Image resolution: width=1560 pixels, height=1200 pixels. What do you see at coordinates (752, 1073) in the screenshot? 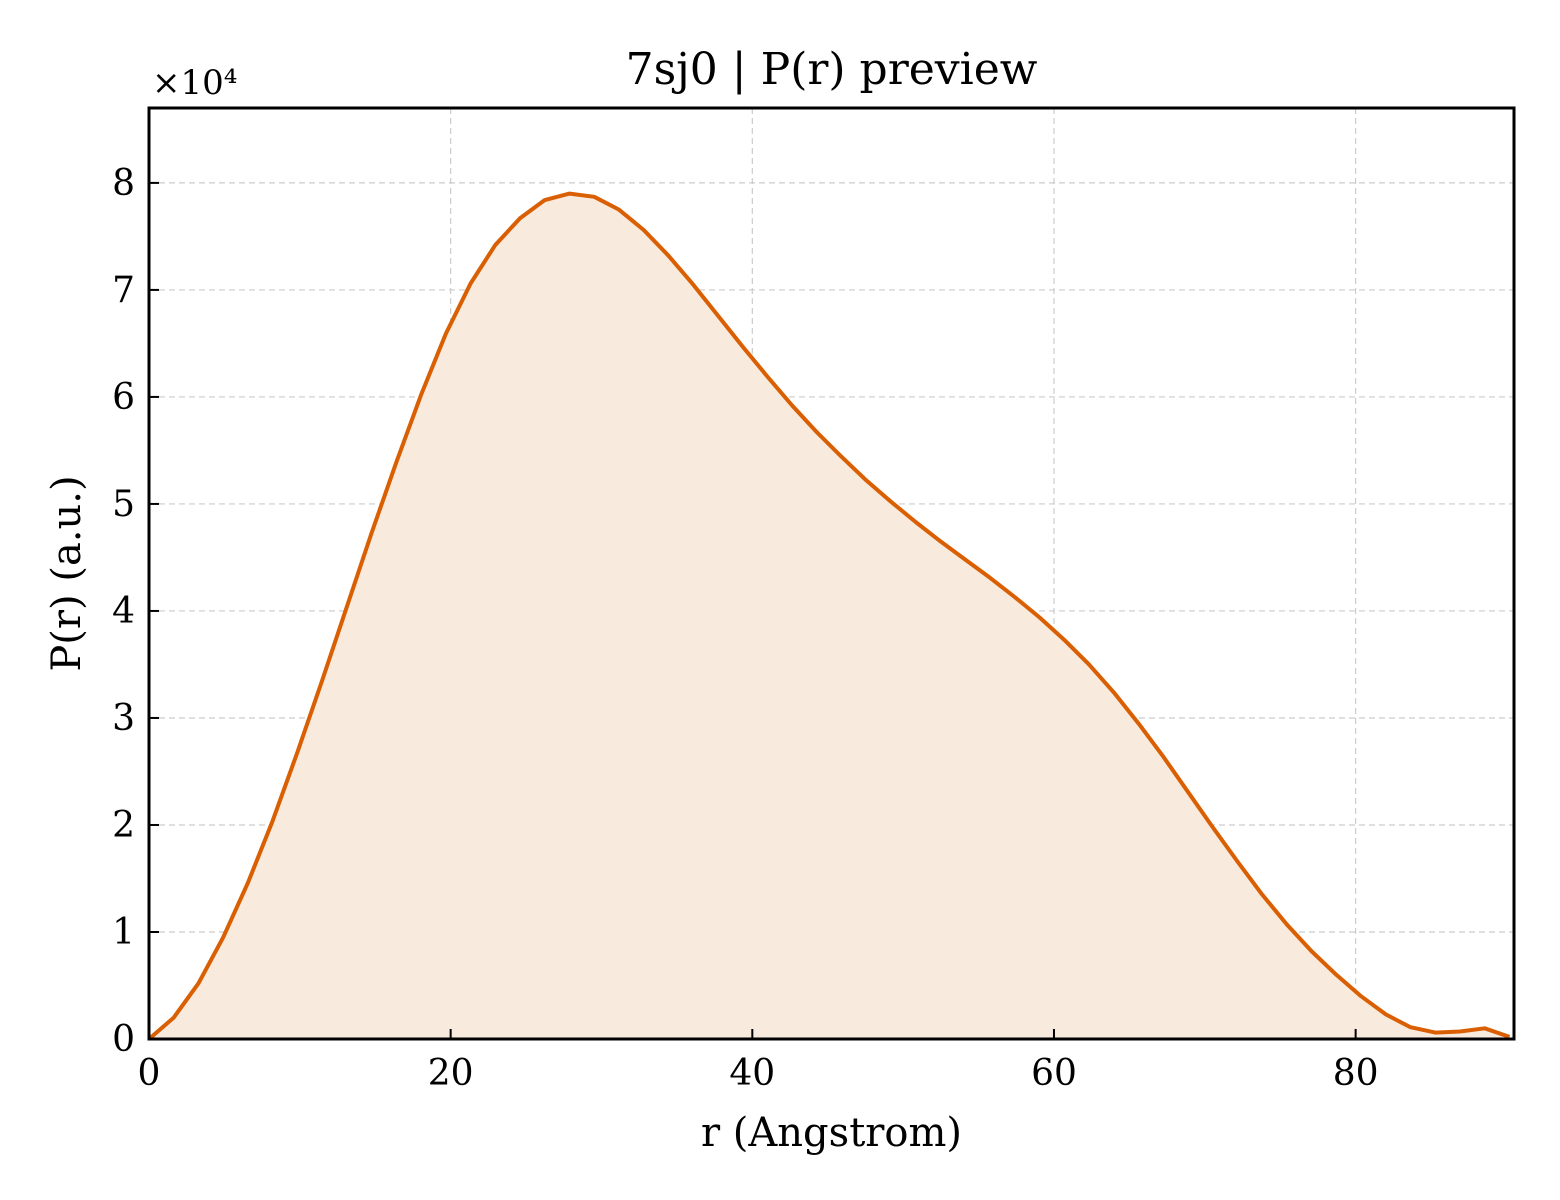
I see `x-tick-label: 40` at bounding box center [752, 1073].